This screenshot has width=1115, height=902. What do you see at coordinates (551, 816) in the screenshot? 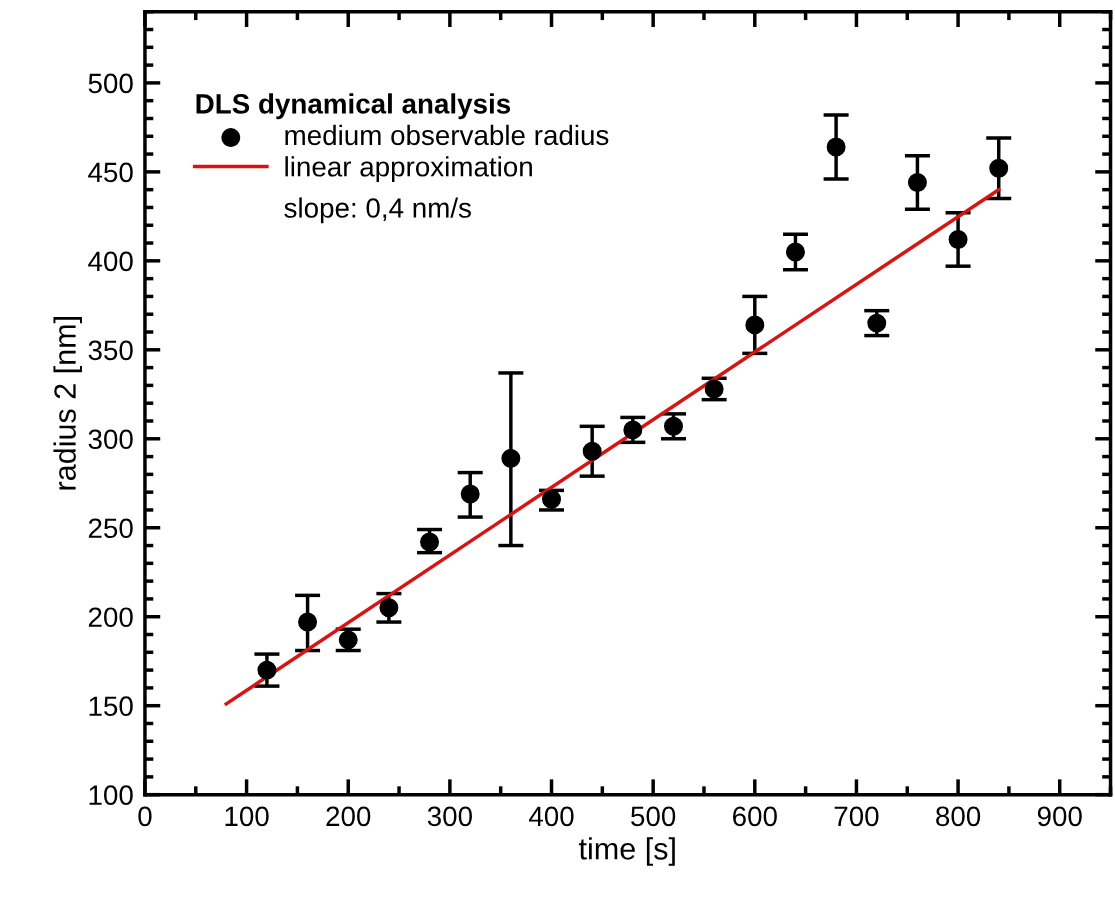
I see `x-tick-label: 400` at bounding box center [551, 816].